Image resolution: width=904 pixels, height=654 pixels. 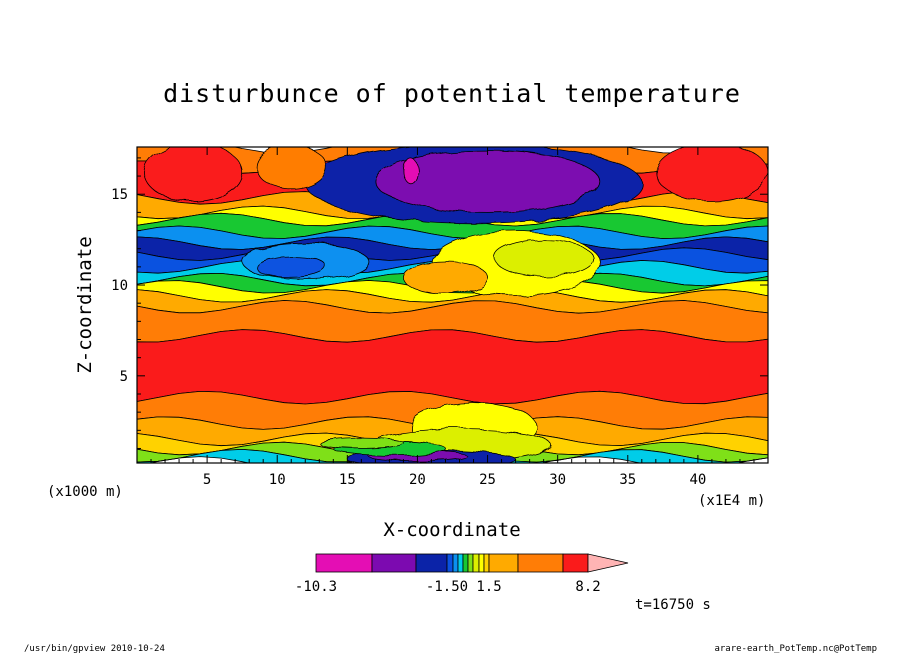 What do you see at coordinates (731, 501) in the screenshot?
I see `x-units-label: (x1E4 m)` at bounding box center [731, 501].